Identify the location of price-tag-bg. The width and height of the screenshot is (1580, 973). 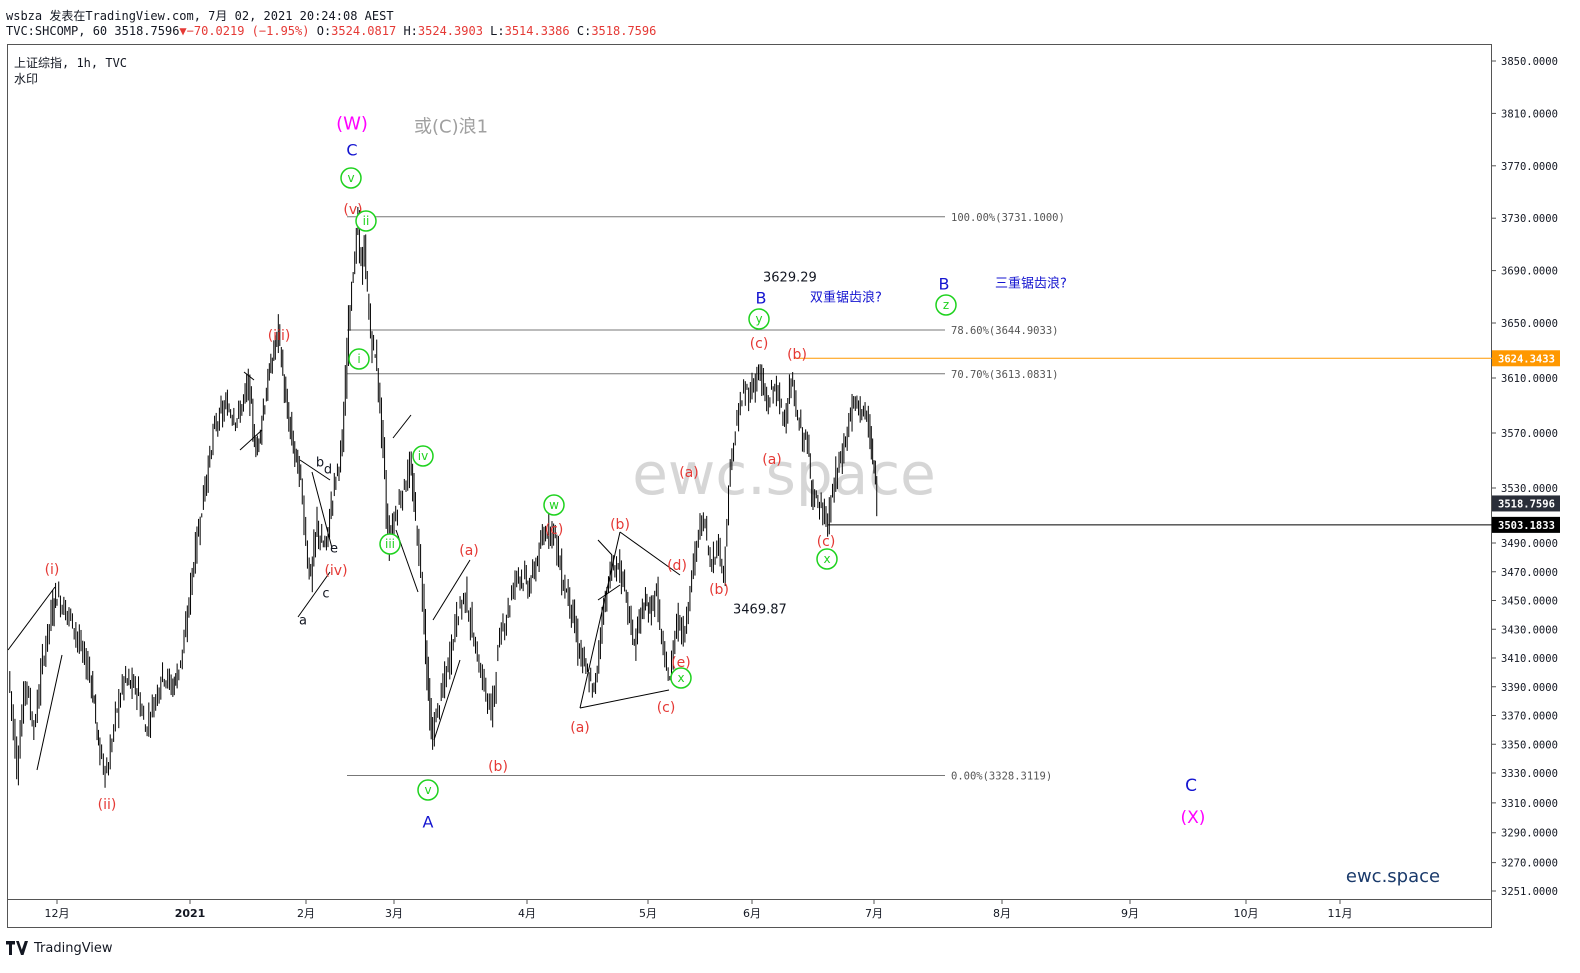
(1526, 358).